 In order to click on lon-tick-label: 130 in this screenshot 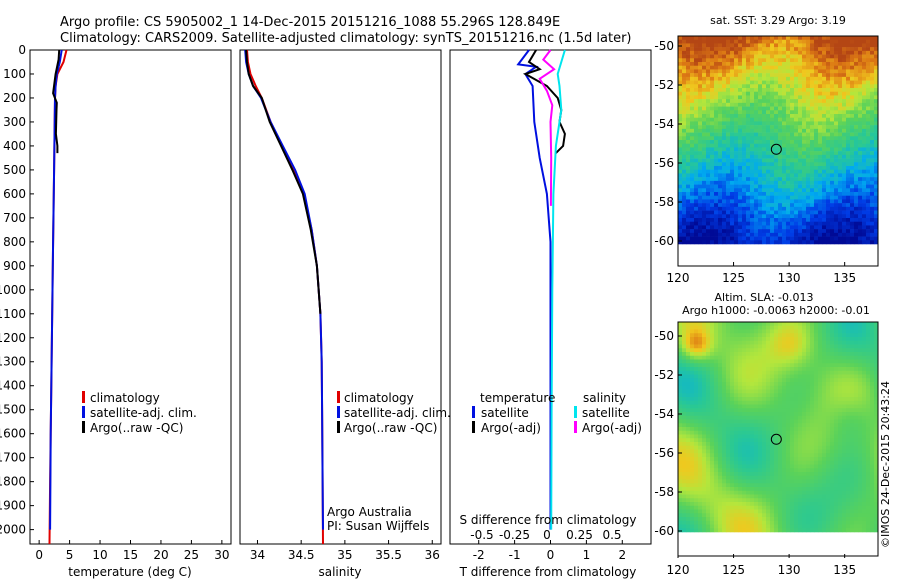, I will do `click(789, 278)`.